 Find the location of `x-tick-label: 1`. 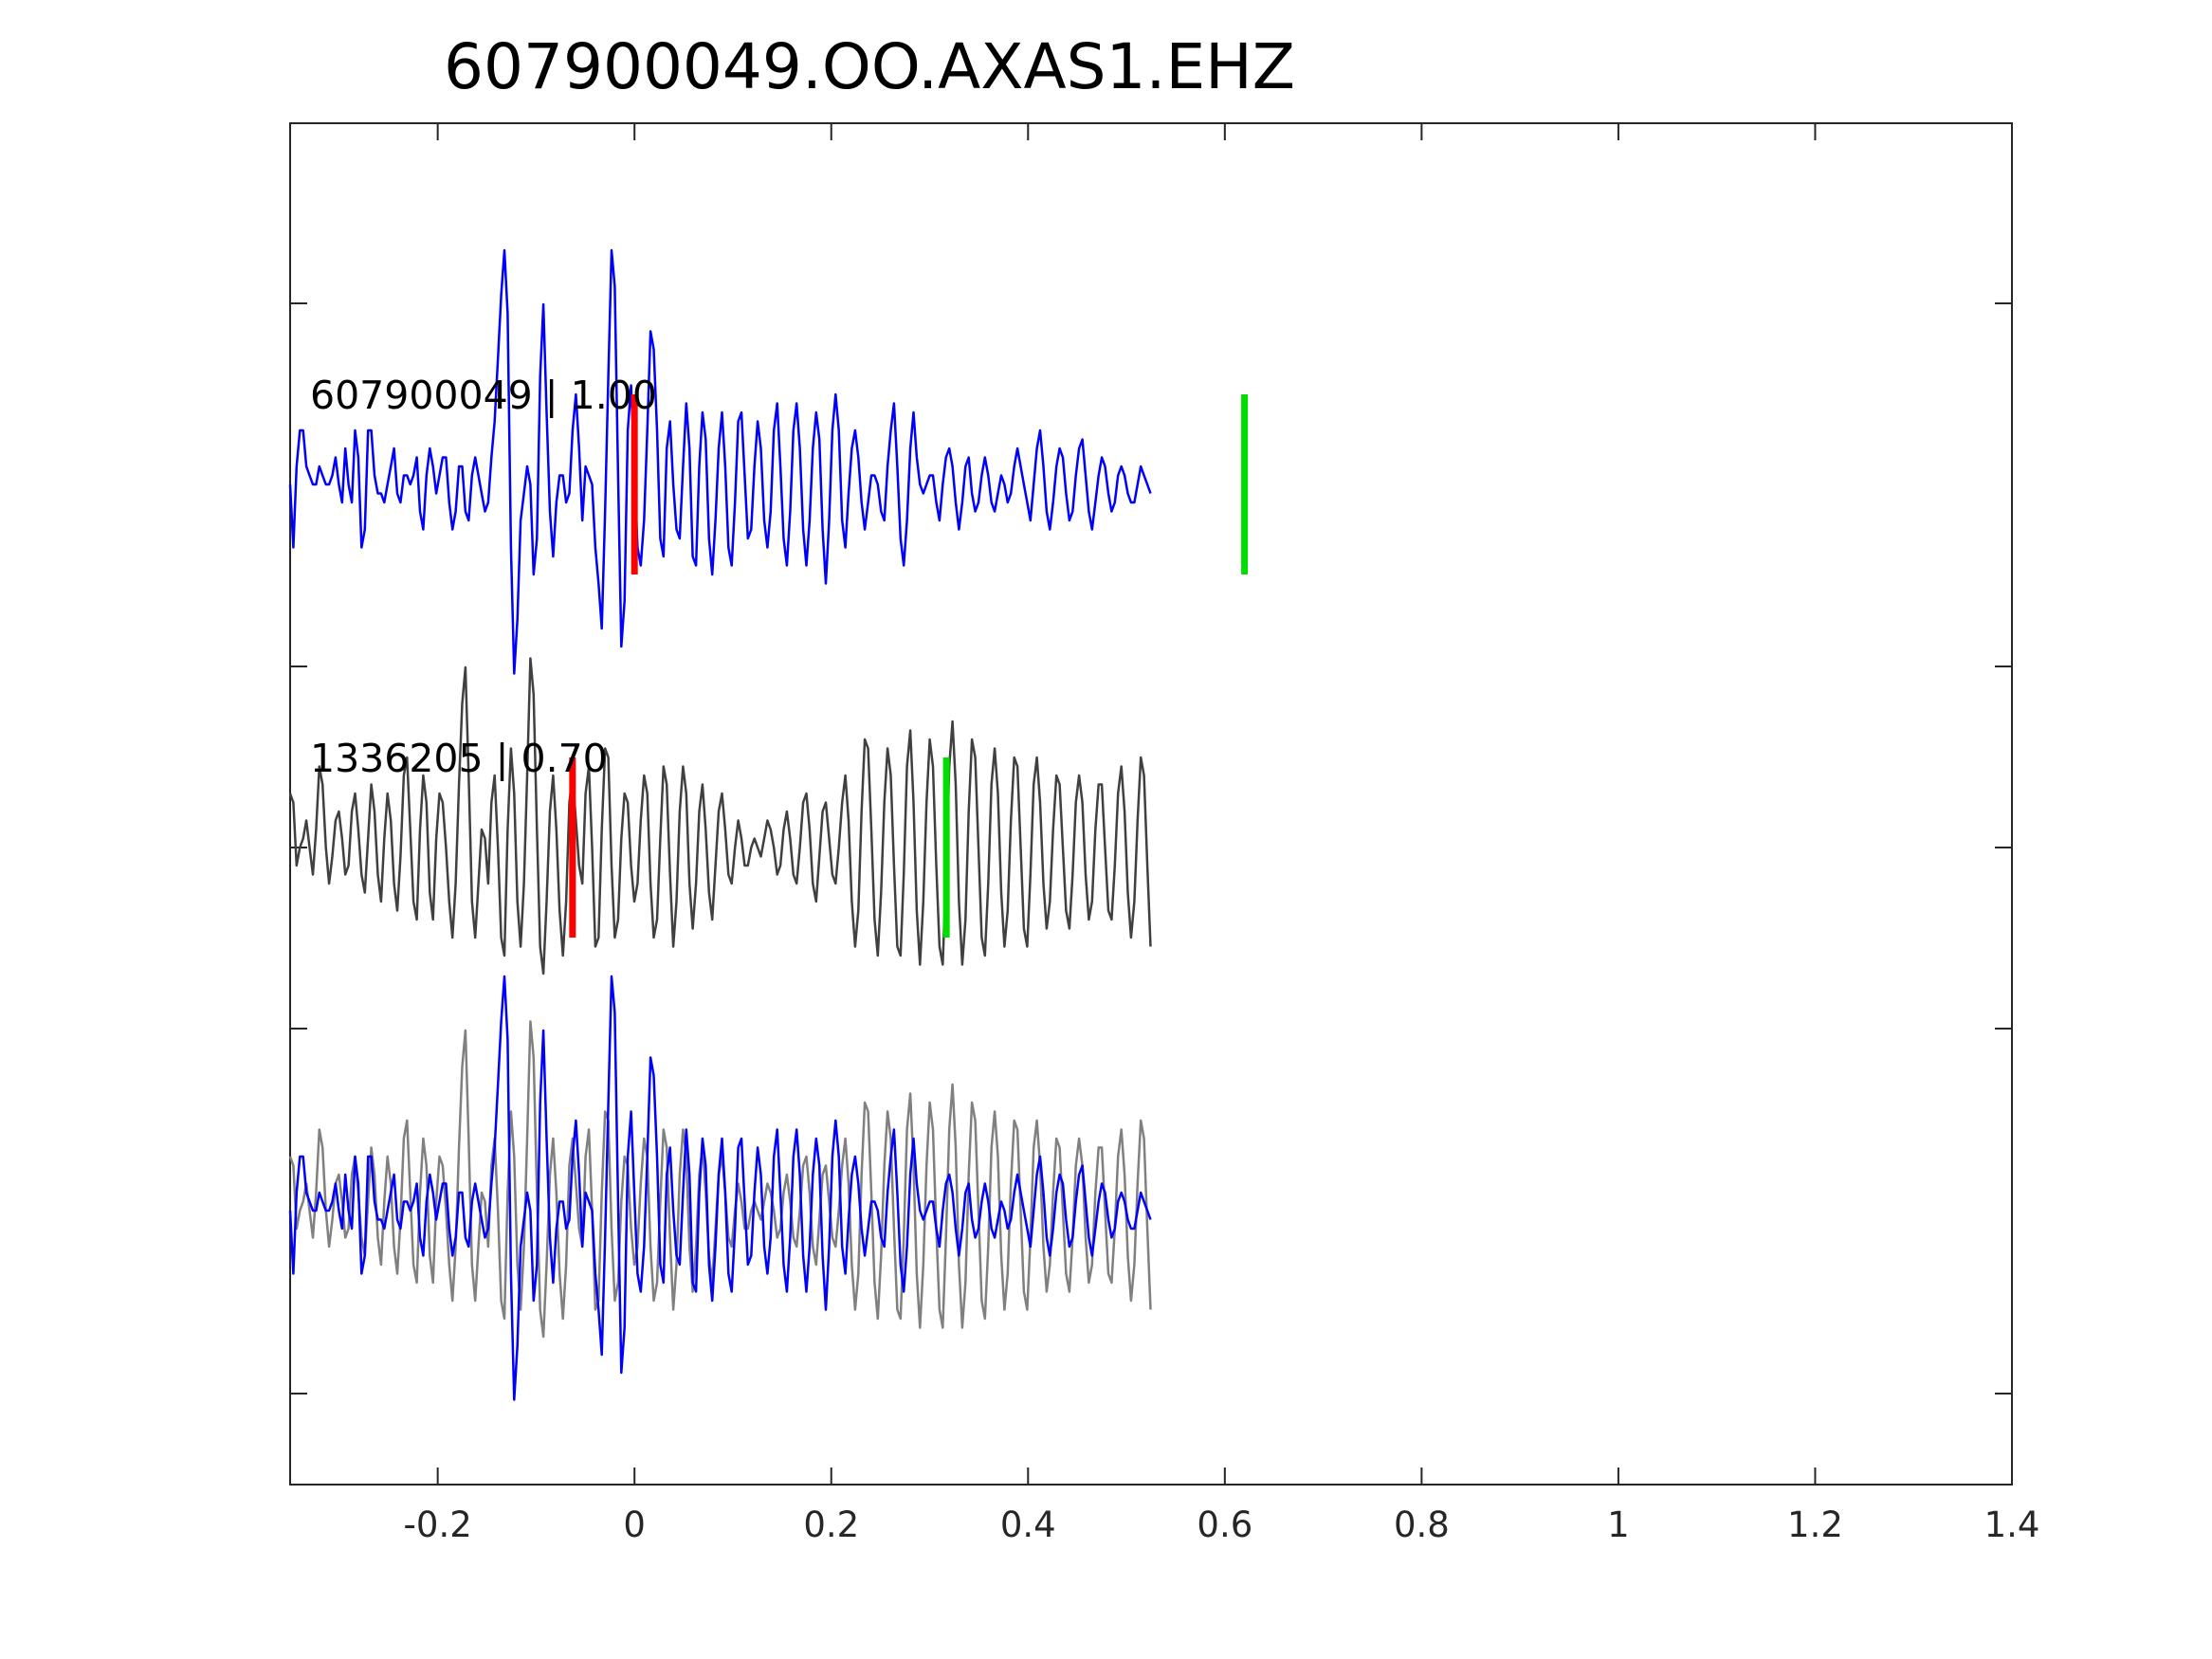

x-tick-label: 1 is located at coordinates (1618, 1524).